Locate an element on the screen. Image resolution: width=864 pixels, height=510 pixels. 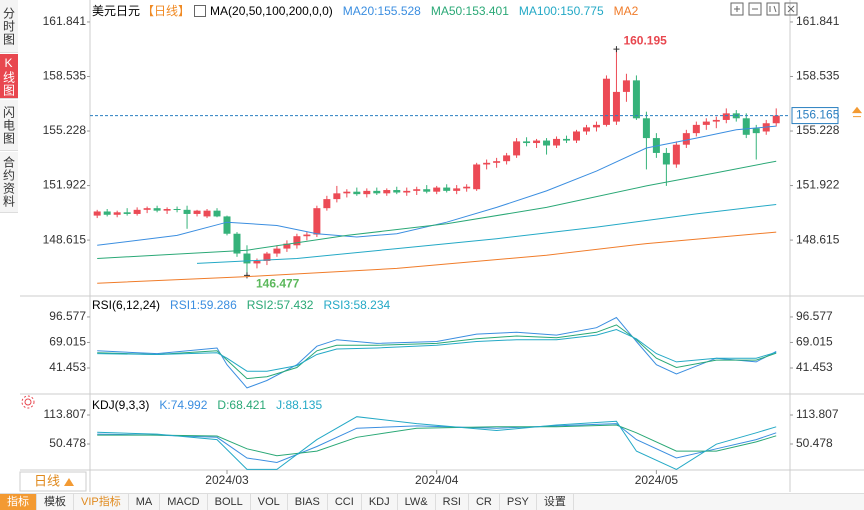
toolbar-item: RSI is located at coordinates (452, 502).